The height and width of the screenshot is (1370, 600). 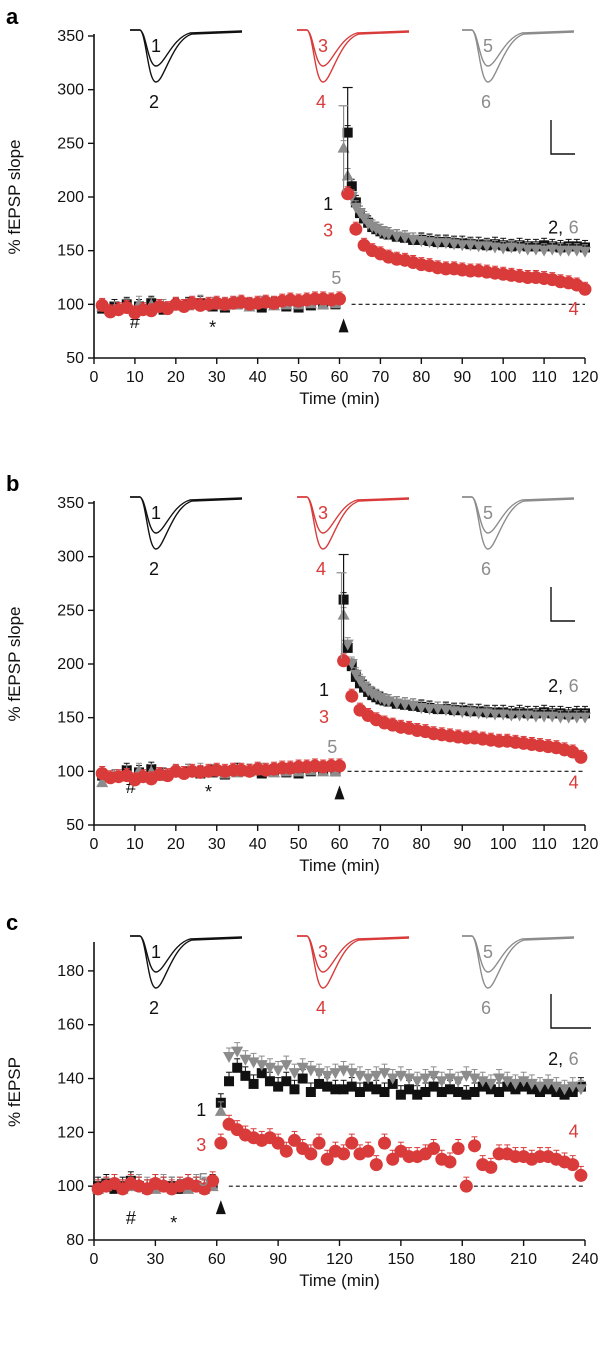 I want to click on y-tick-label: 140, so click(x=70, y=1079).